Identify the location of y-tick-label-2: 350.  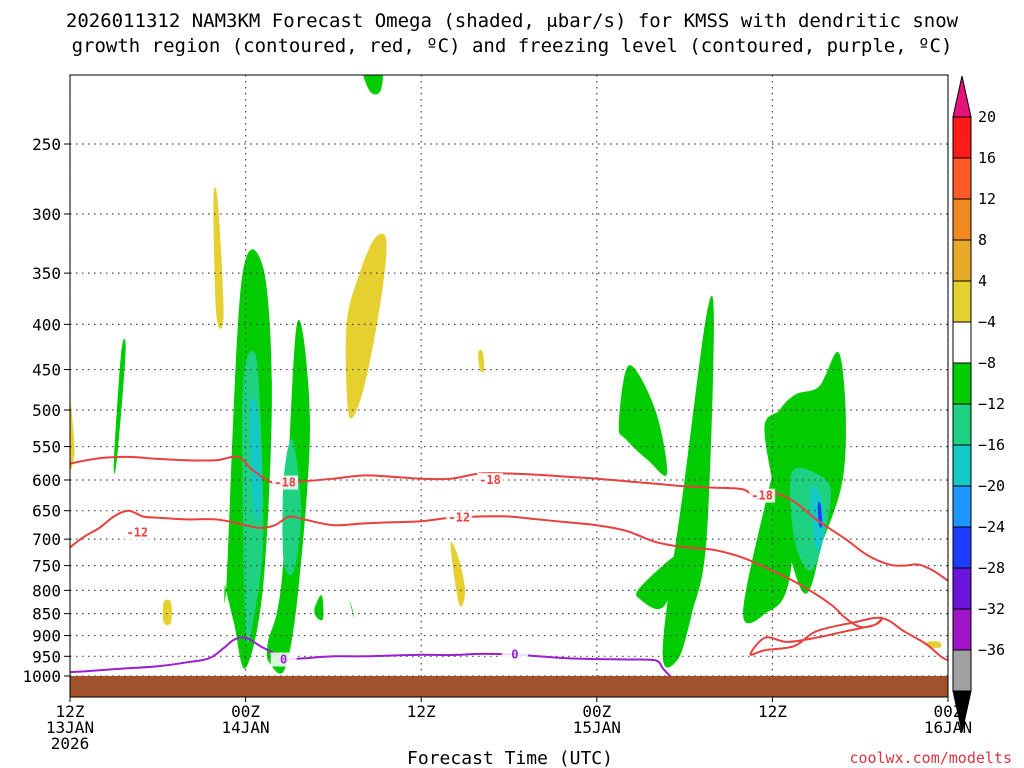
(46, 273).